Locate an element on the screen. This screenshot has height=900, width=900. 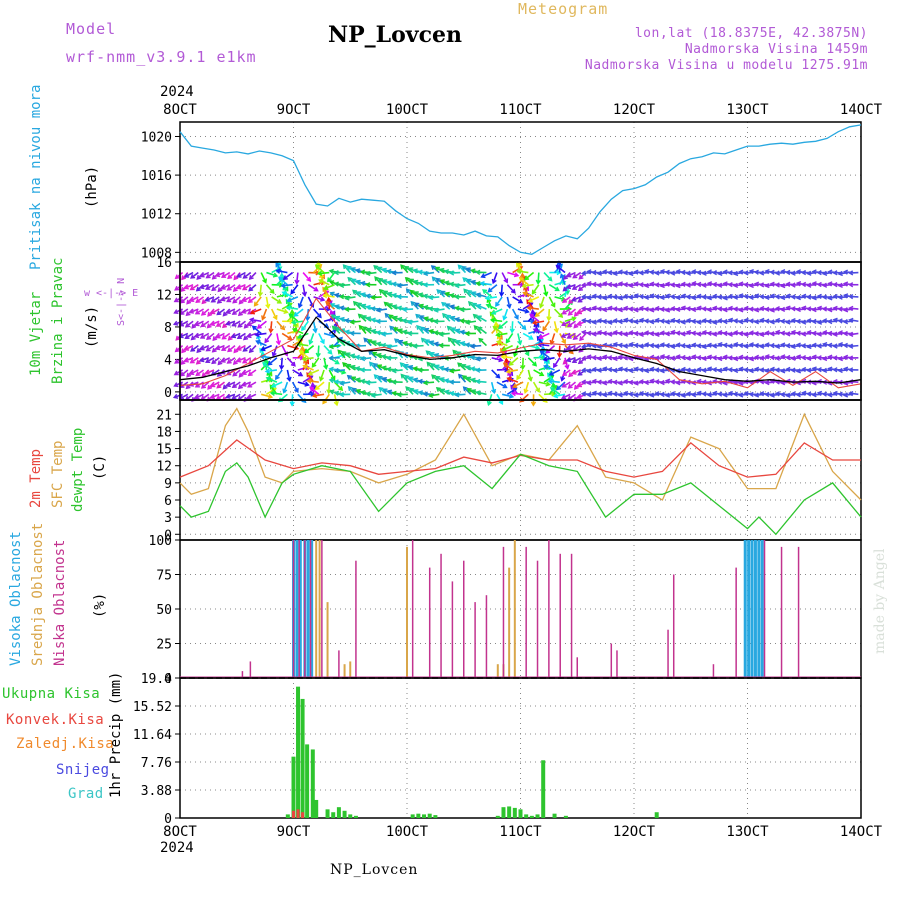
conv-precip-bar is located at coordinates (298, 813).